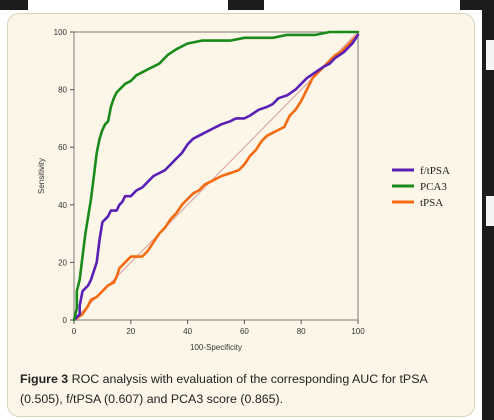 This screenshot has width=494, height=420. I want to click on top-frame-gap-left, so click(128, 5).